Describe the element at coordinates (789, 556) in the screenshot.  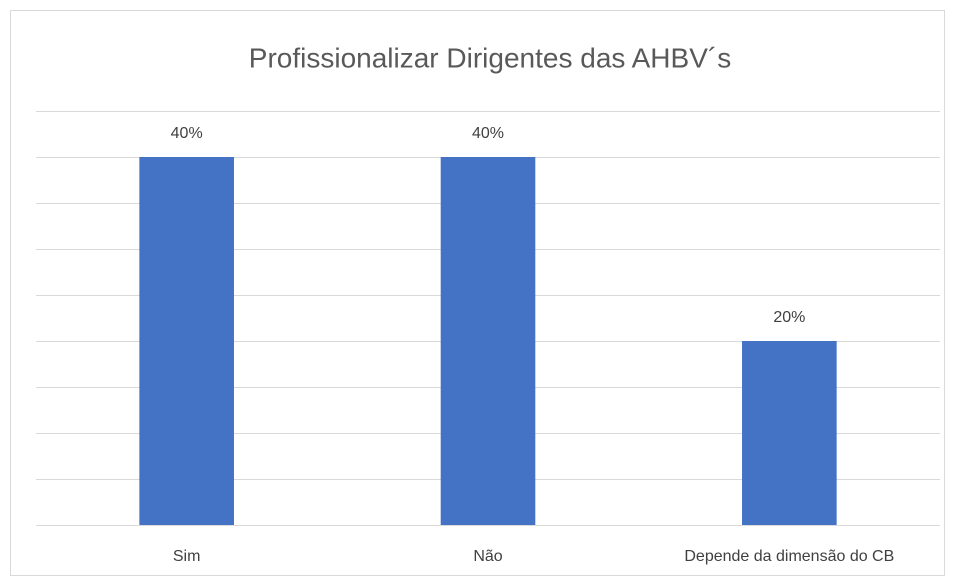
I see `x-tick-label: Depende da dimensão do CB` at that location.